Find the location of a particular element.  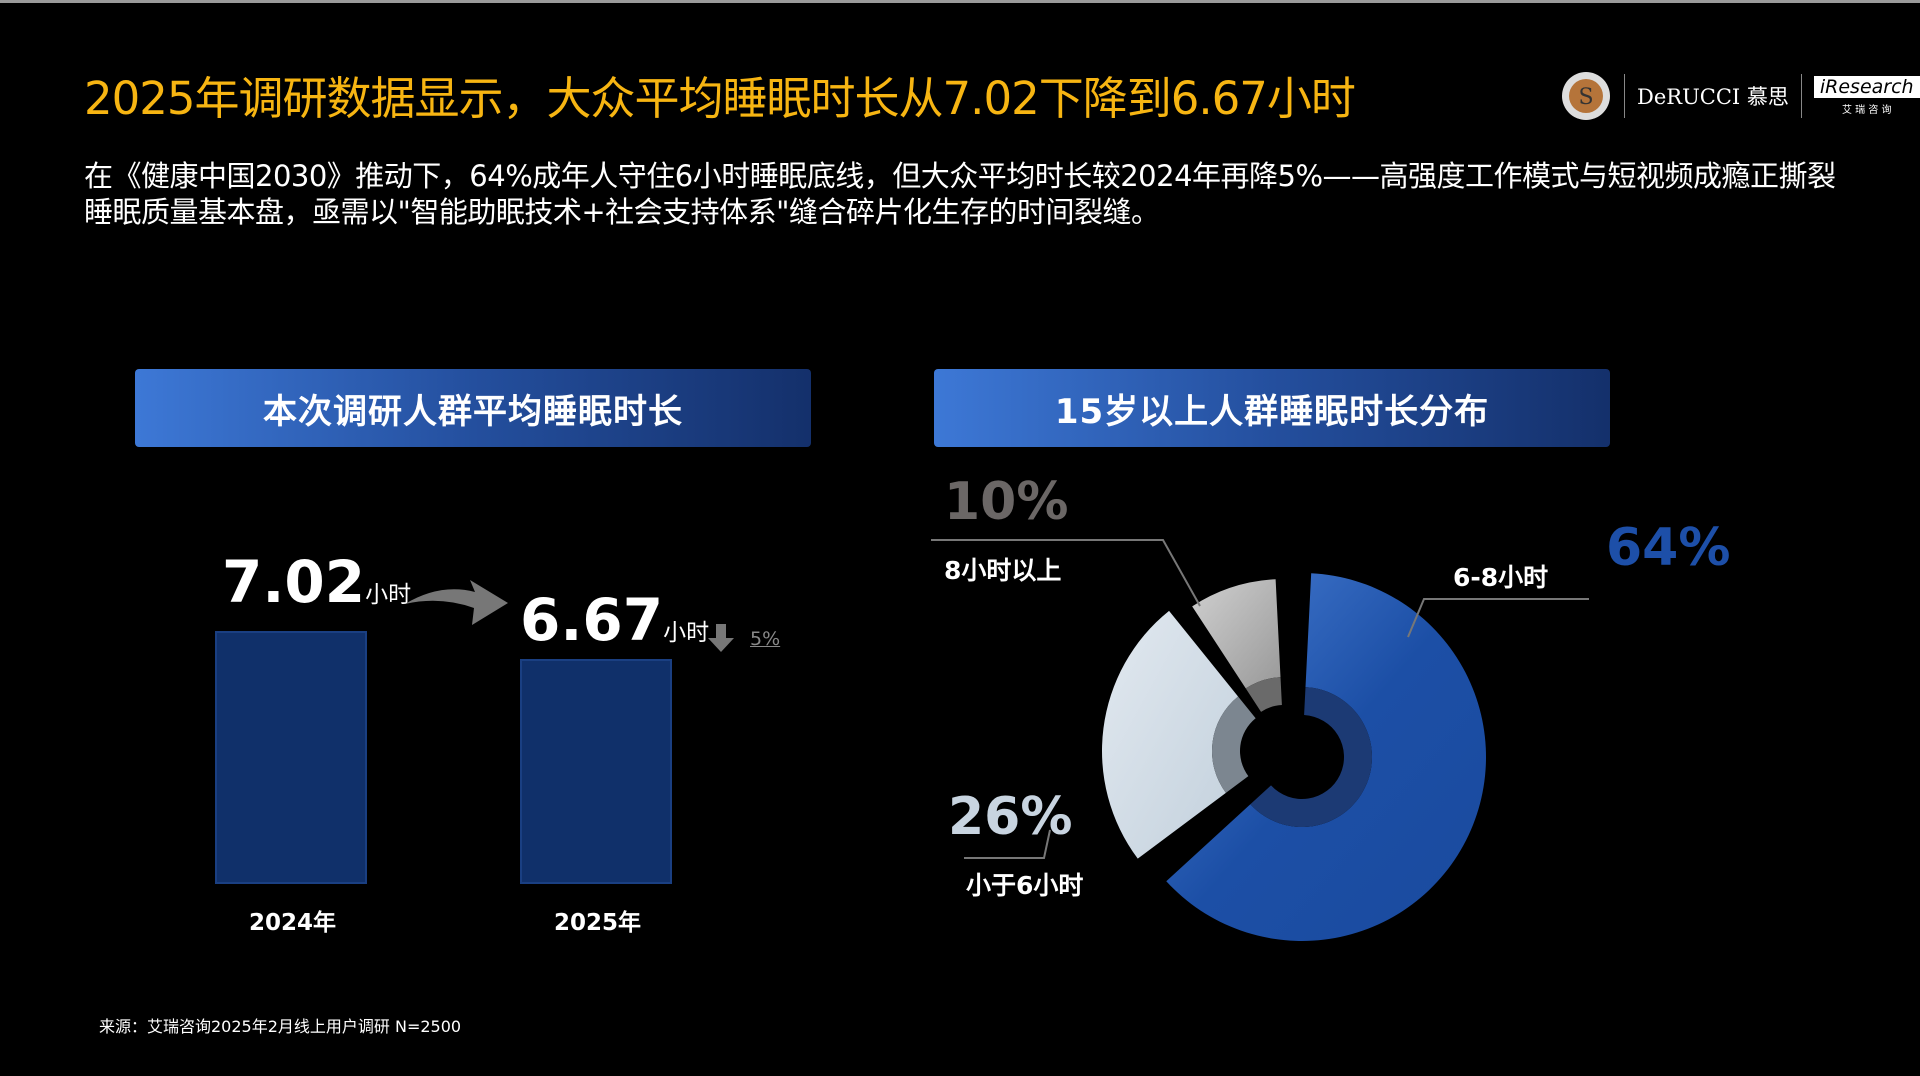

derucci-logo: DeRUCCI 慕思 is located at coordinates (1713, 97).